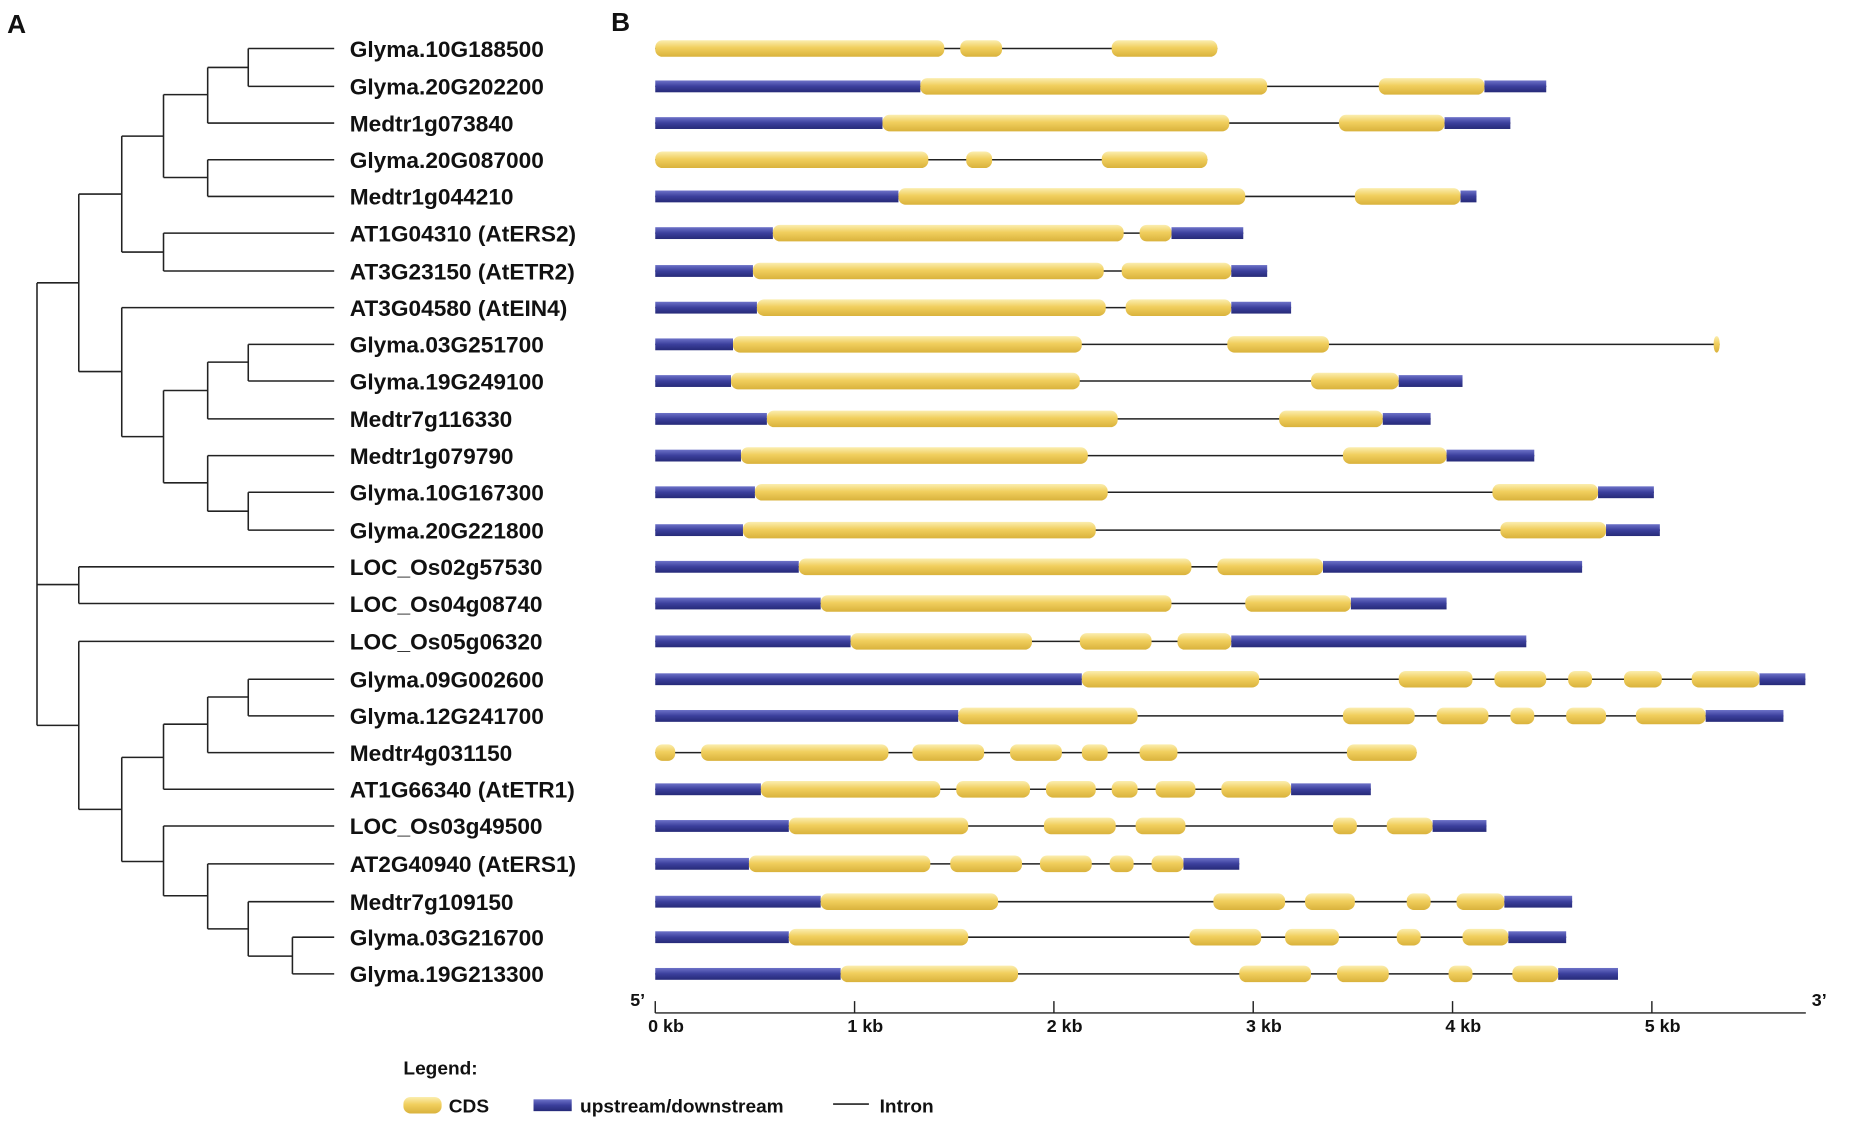 Image resolution: width=1850 pixels, height=1136 pixels. Describe the element at coordinates (620, 22) in the screenshot. I see `panel-label-b: B` at that location.